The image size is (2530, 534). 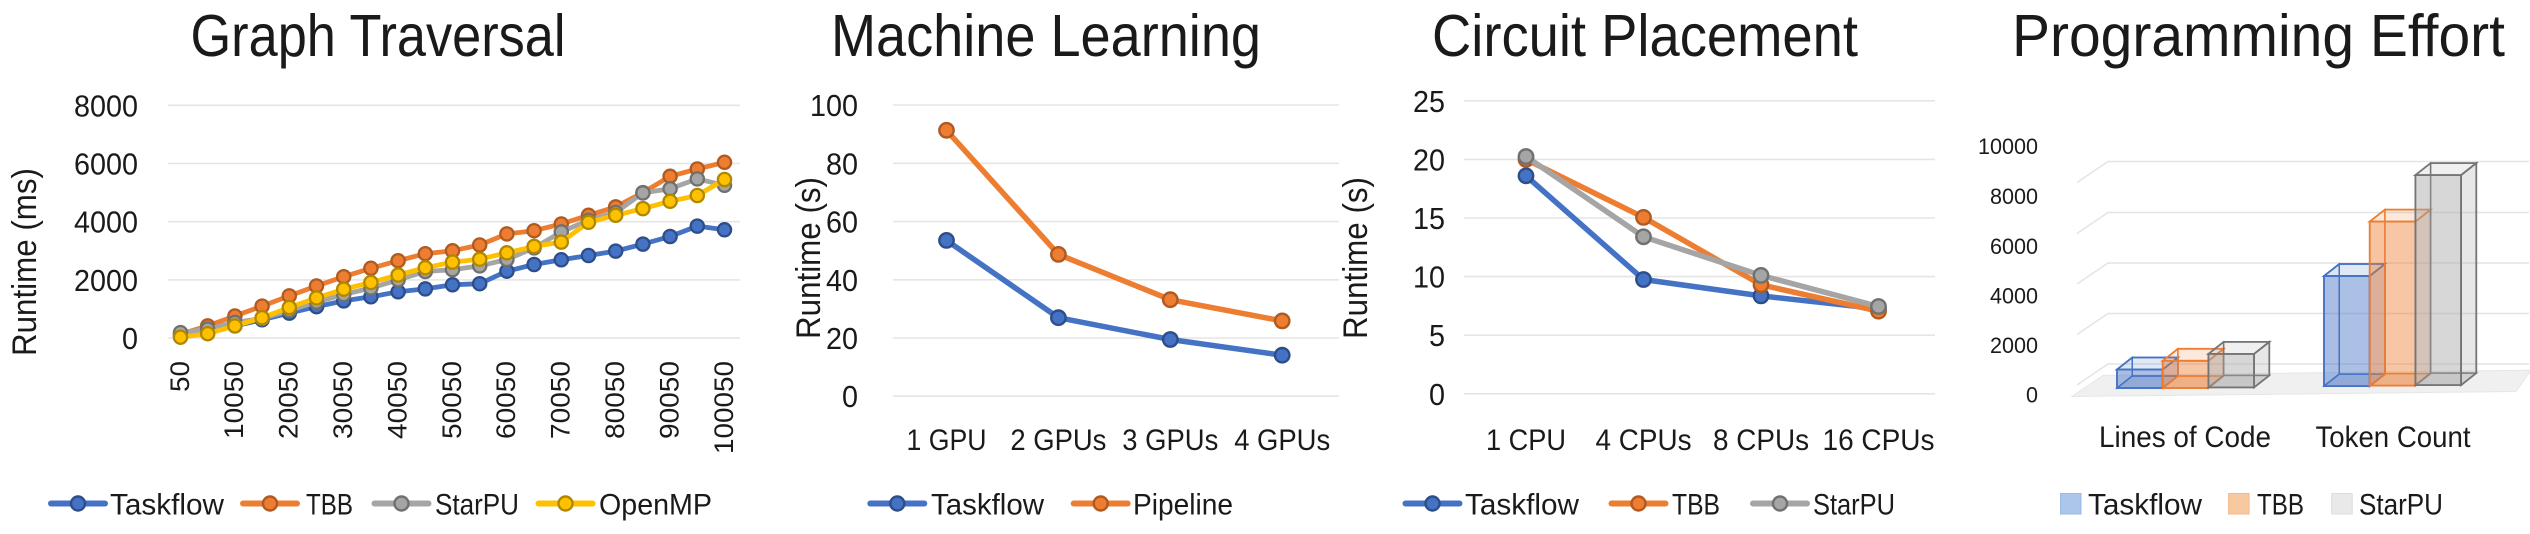 I want to click on svg-text: Lines of Code, so click(x=2185, y=437).